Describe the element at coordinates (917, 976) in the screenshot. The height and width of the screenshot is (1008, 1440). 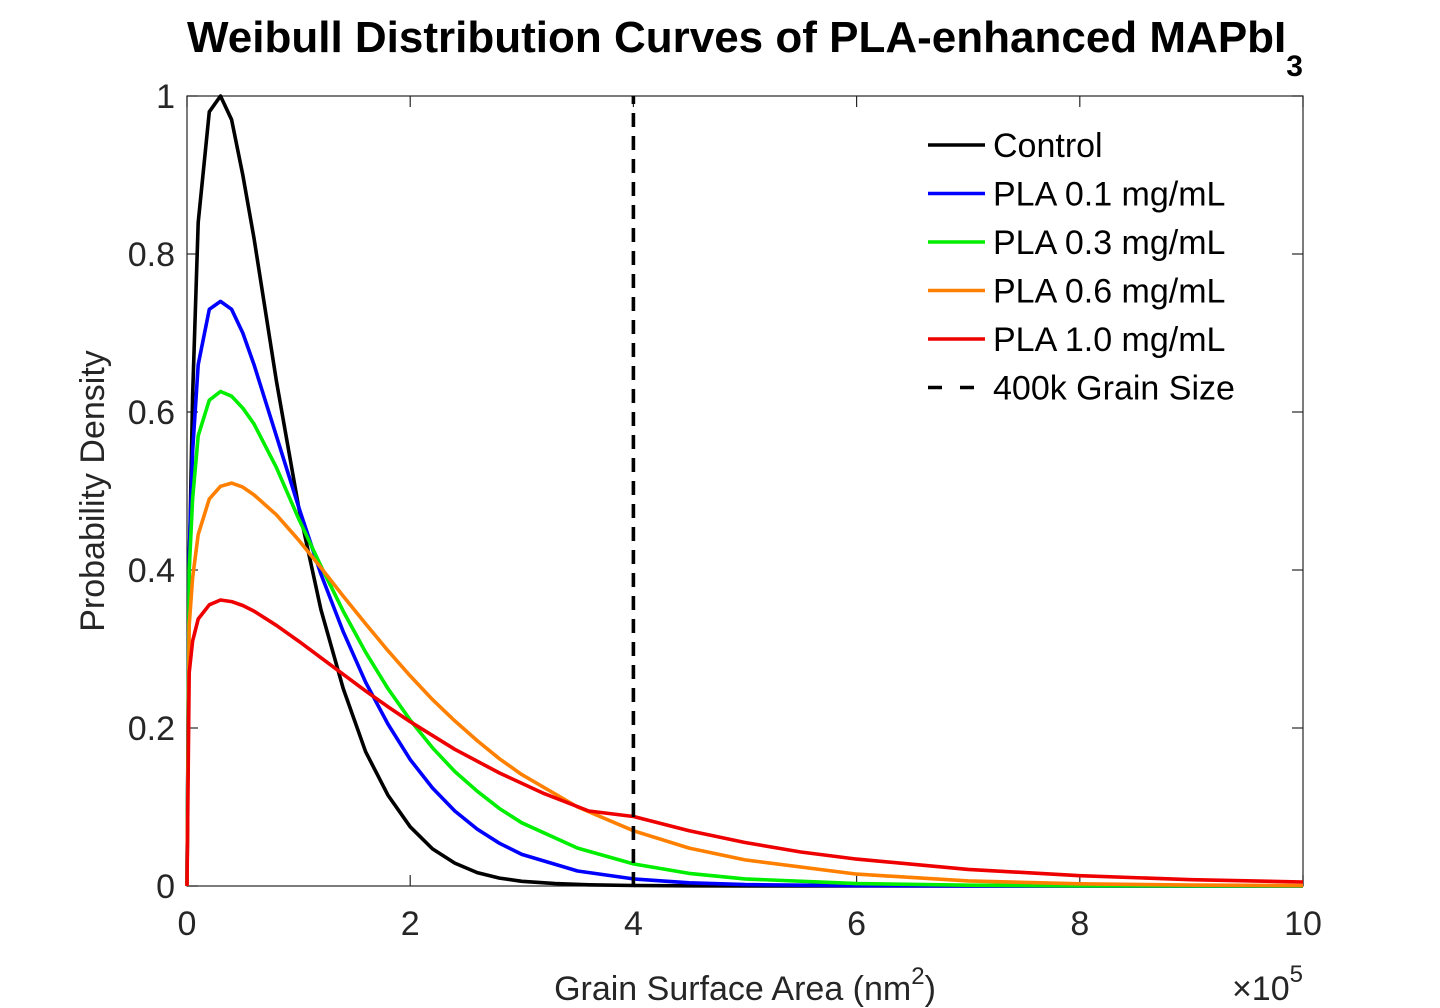
I see `x-axis-label-superscript: 2` at that location.